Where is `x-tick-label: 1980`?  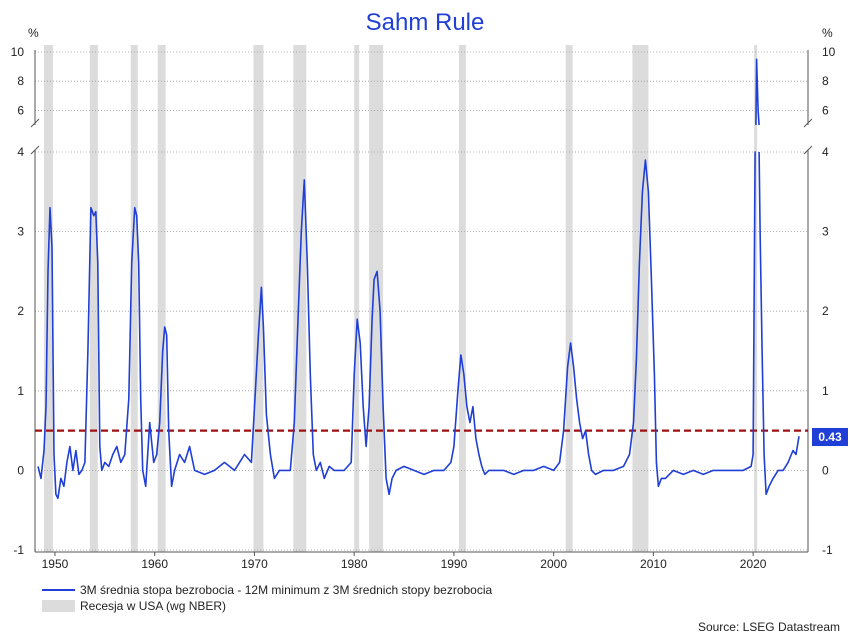
x-tick-label: 1980 is located at coordinates (354, 564).